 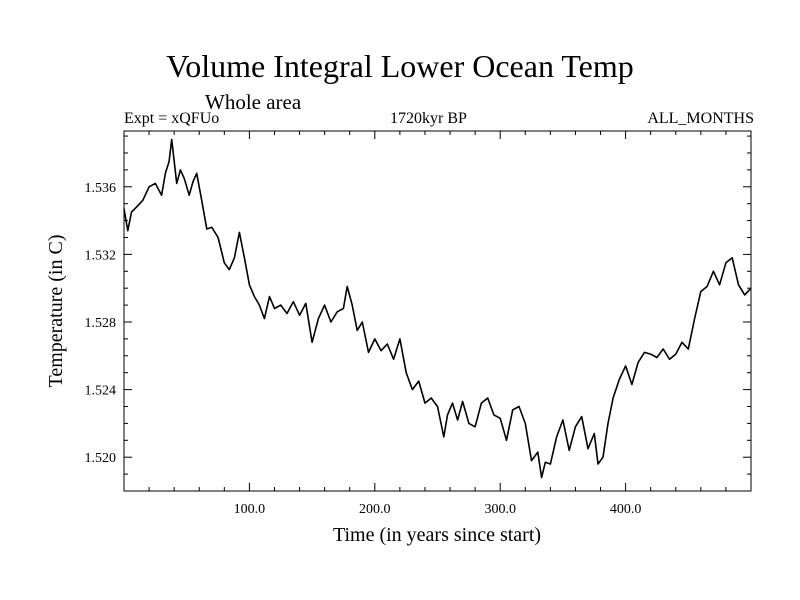 I want to click on chart-subtitle: Whole area, so click(x=253, y=102).